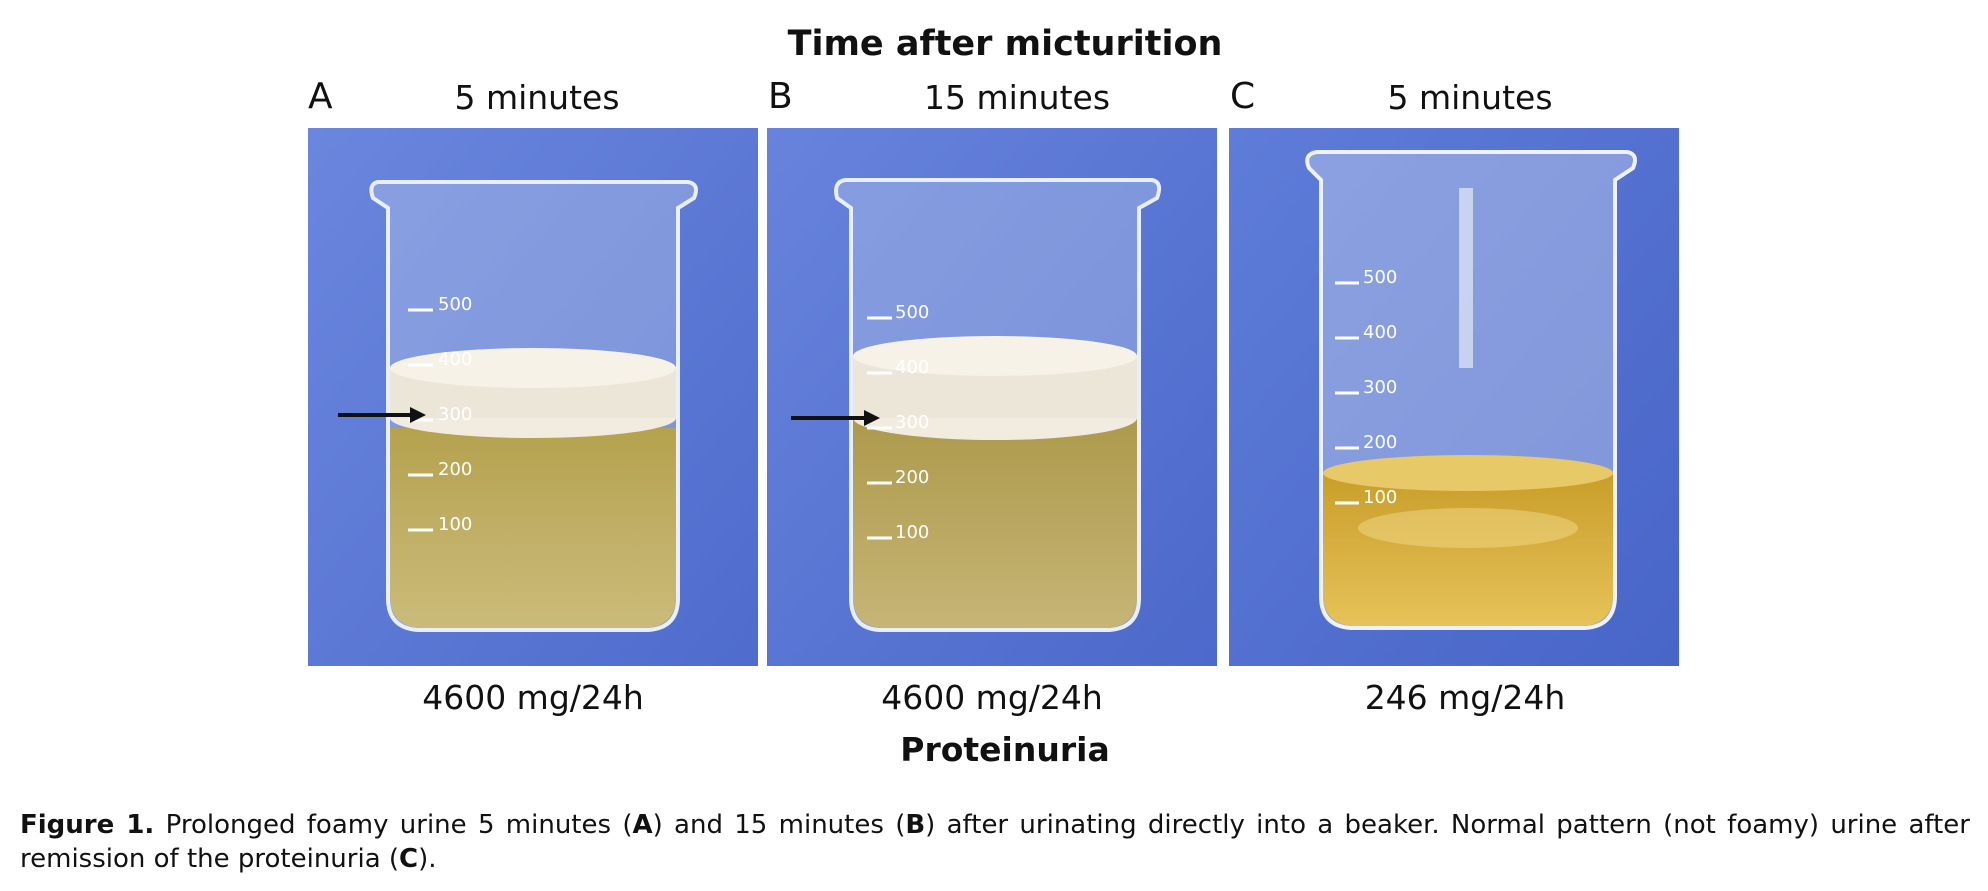 The image size is (1988, 891). Describe the element at coordinates (912, 422) in the screenshot. I see `scale-b-300: 300` at that location.